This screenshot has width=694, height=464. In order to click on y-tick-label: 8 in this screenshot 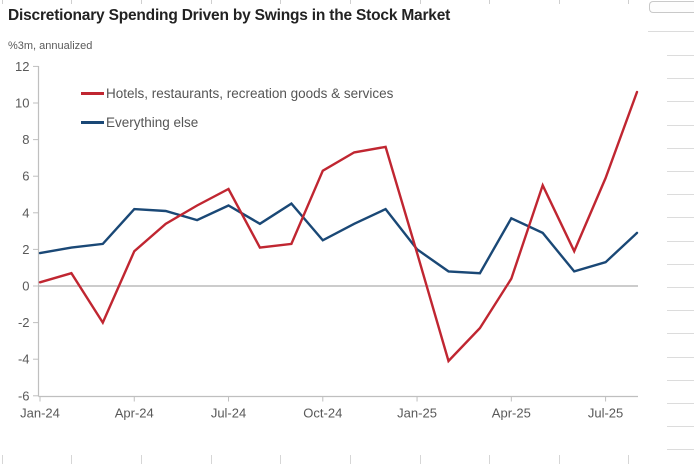, I will do `click(25, 139)`.